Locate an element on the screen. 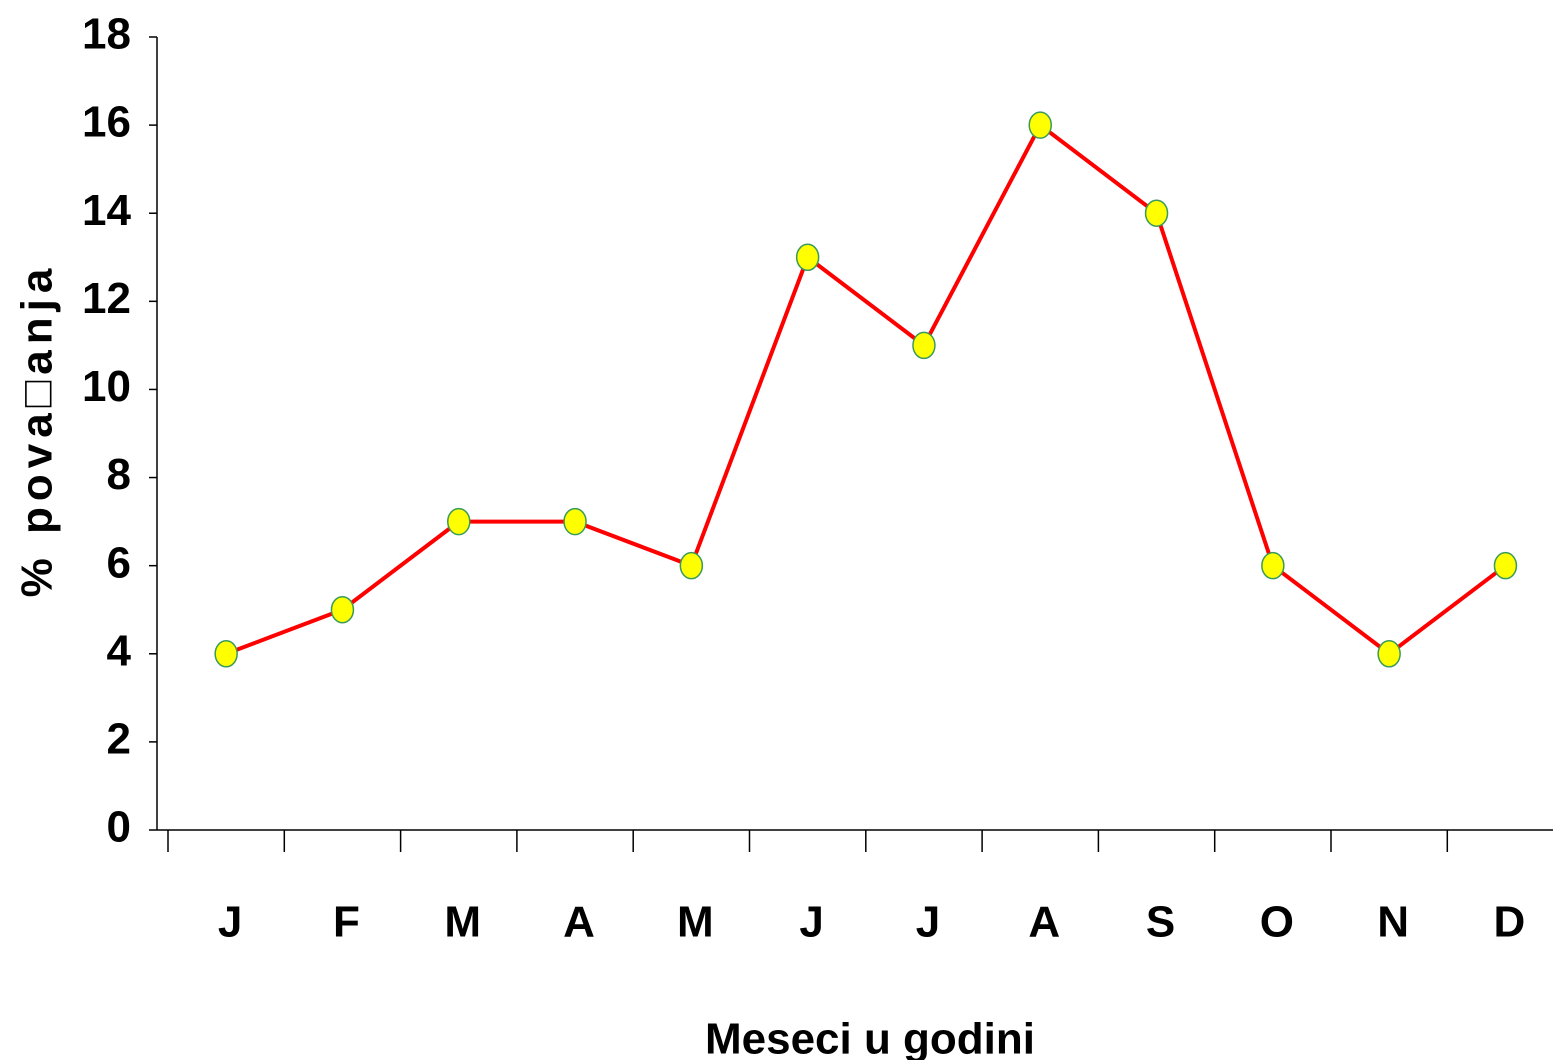 The image size is (1553, 1060). x-tick-label: N is located at coordinates (1393, 922).